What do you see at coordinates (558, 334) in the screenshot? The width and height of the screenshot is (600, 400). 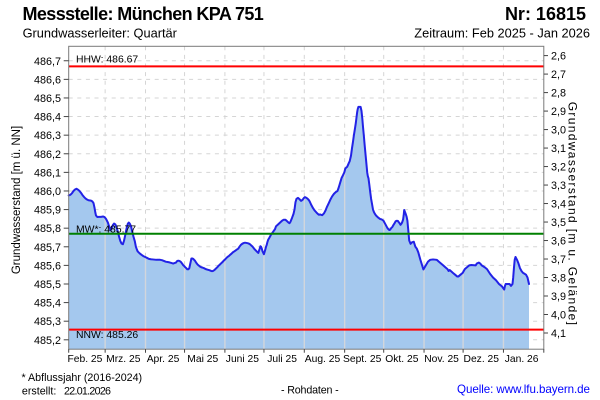 I see `svg-text: 4,1` at bounding box center [558, 334].